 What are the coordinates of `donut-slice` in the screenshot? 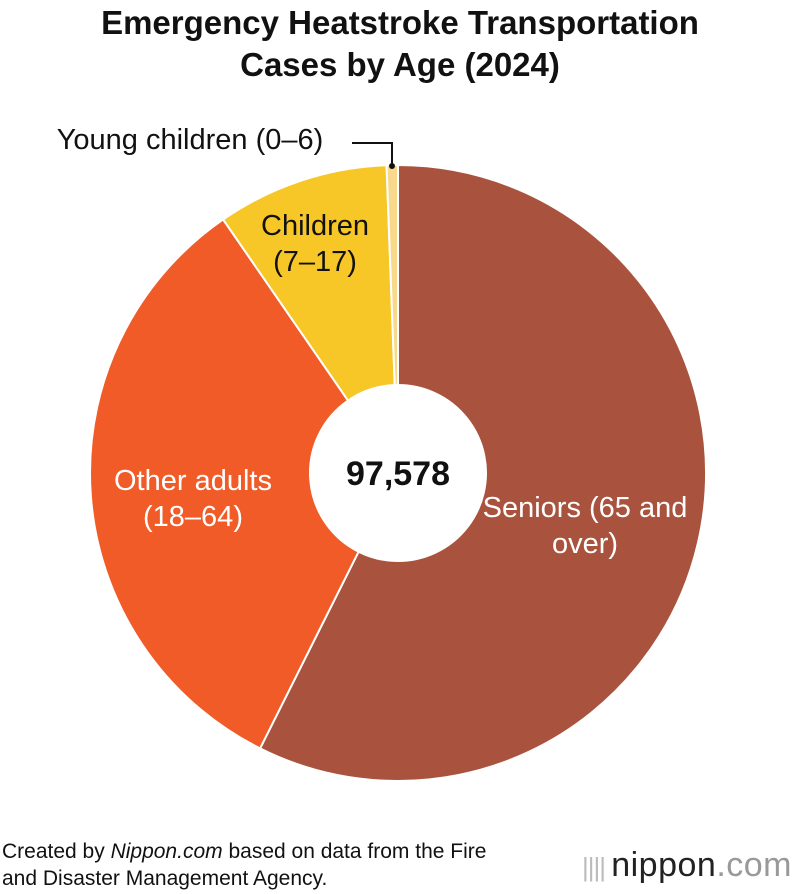 It's located at (308, 283).